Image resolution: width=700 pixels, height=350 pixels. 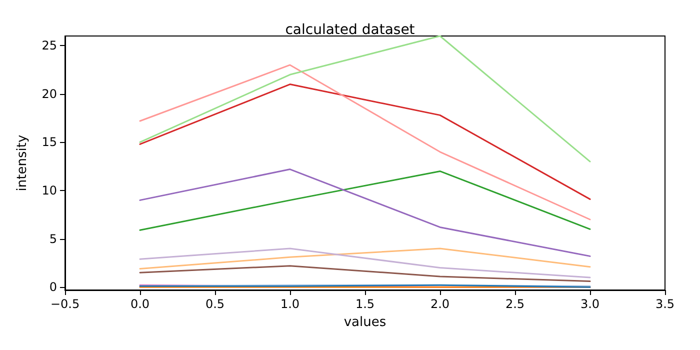 I want to click on x-tick-label: 1.5, so click(x=365, y=304).